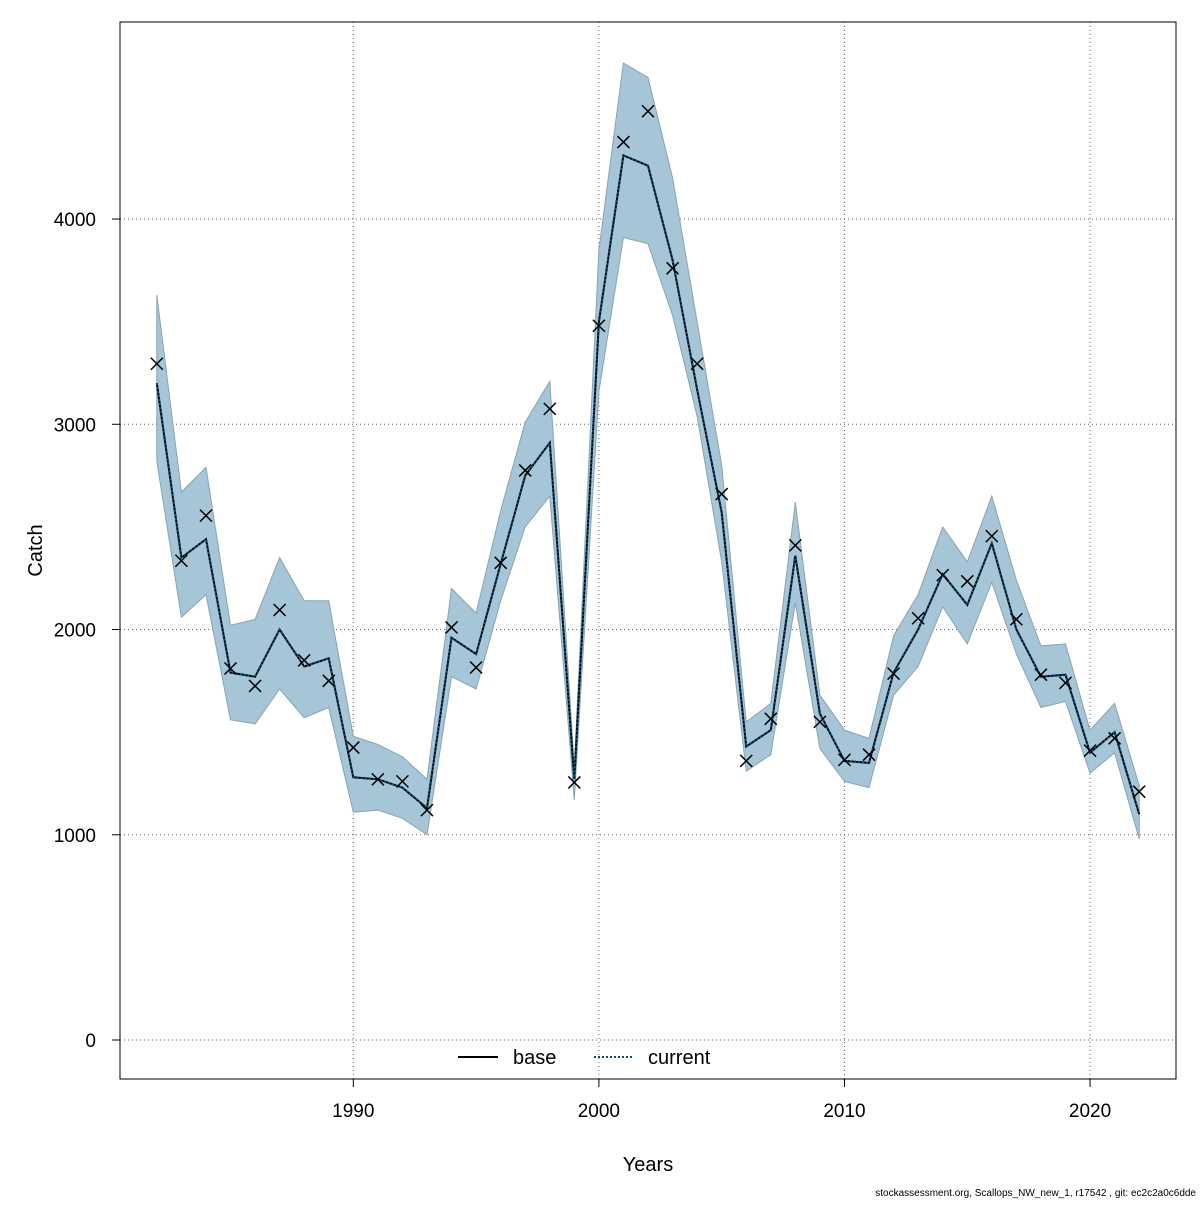  Describe the element at coordinates (599, 1111) in the screenshot. I see `x-tick-label-2000: 2000` at that location.